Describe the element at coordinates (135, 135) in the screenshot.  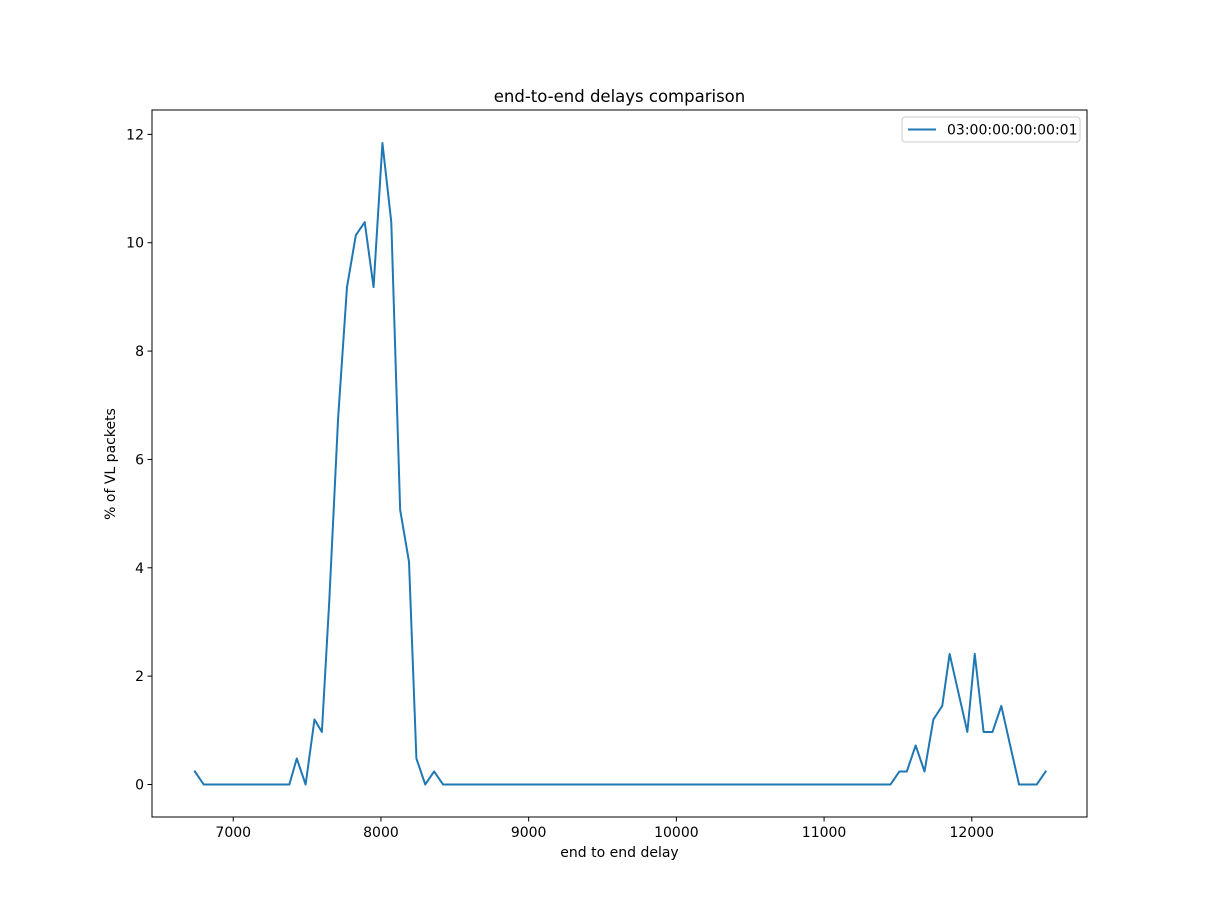
I see `y-tick-label: 12` at that location.